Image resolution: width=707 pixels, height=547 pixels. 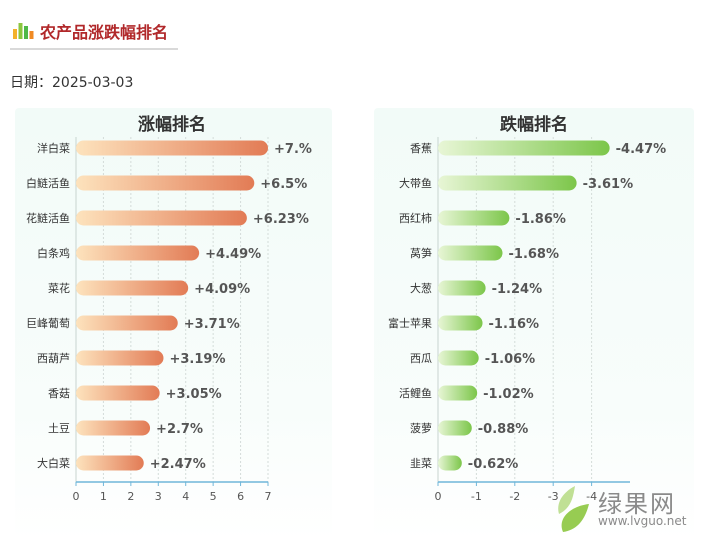 What do you see at coordinates (212, 324) in the screenshot?
I see `value-label: +3.71%` at bounding box center [212, 324].